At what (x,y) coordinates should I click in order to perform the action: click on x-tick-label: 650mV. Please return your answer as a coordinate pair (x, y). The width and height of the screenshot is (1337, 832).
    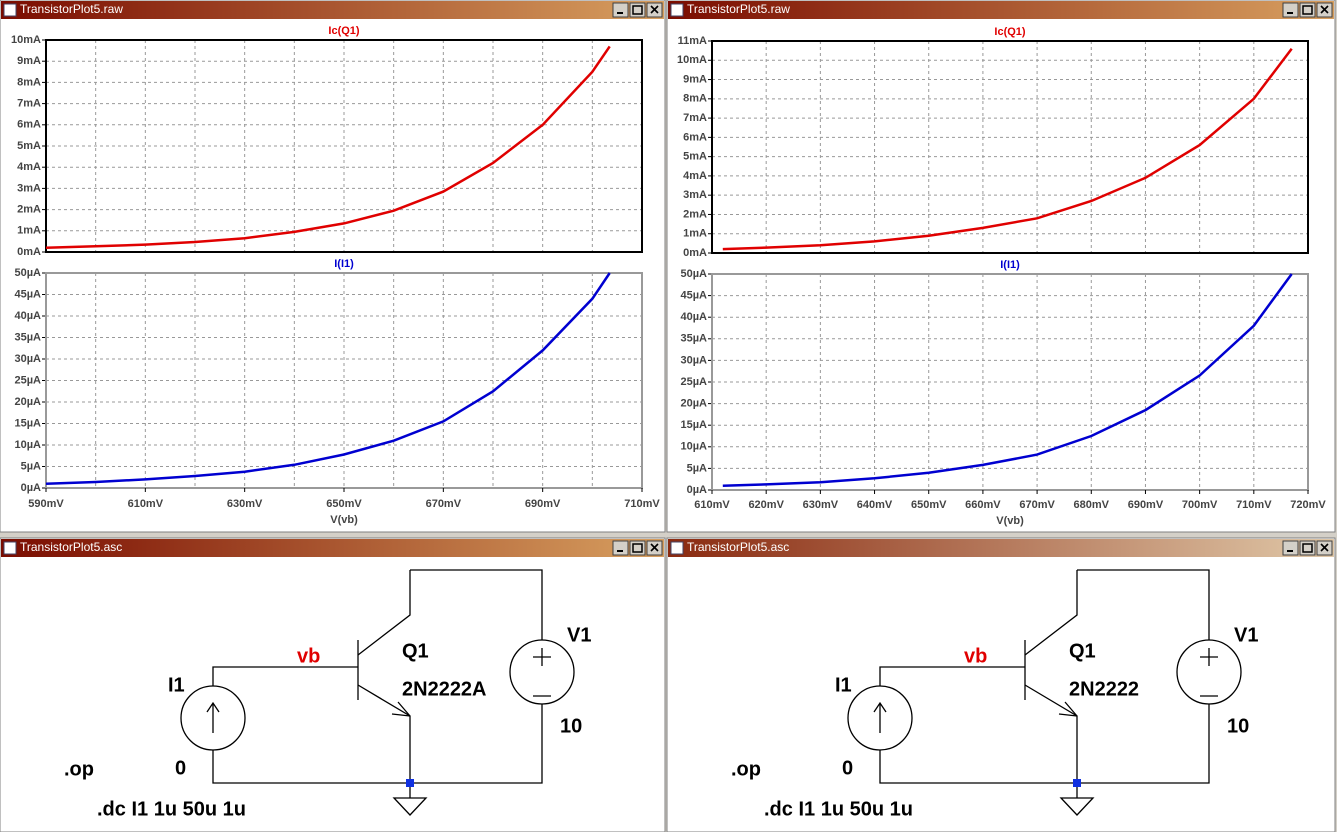
    Looking at the image, I should click on (929, 505).